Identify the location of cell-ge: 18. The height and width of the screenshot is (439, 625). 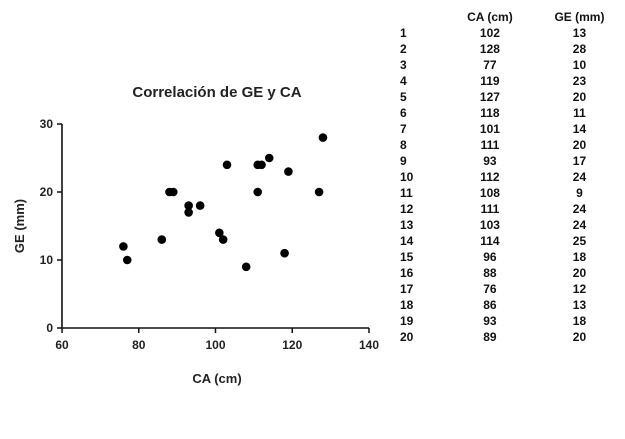
(579, 321).